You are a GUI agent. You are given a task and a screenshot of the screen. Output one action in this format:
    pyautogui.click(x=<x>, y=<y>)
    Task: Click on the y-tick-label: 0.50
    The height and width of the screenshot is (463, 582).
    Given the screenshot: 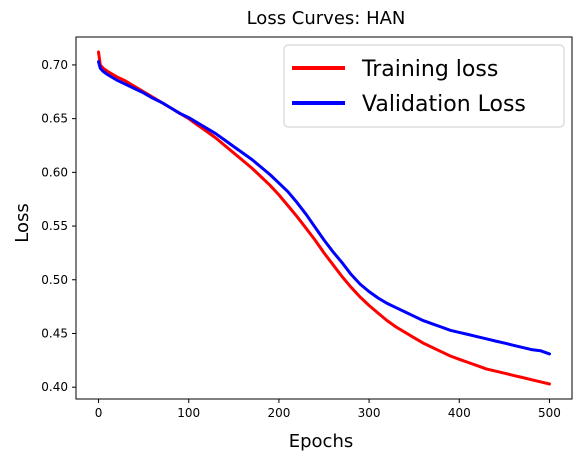 What is the action you would take?
    pyautogui.click(x=54, y=280)
    